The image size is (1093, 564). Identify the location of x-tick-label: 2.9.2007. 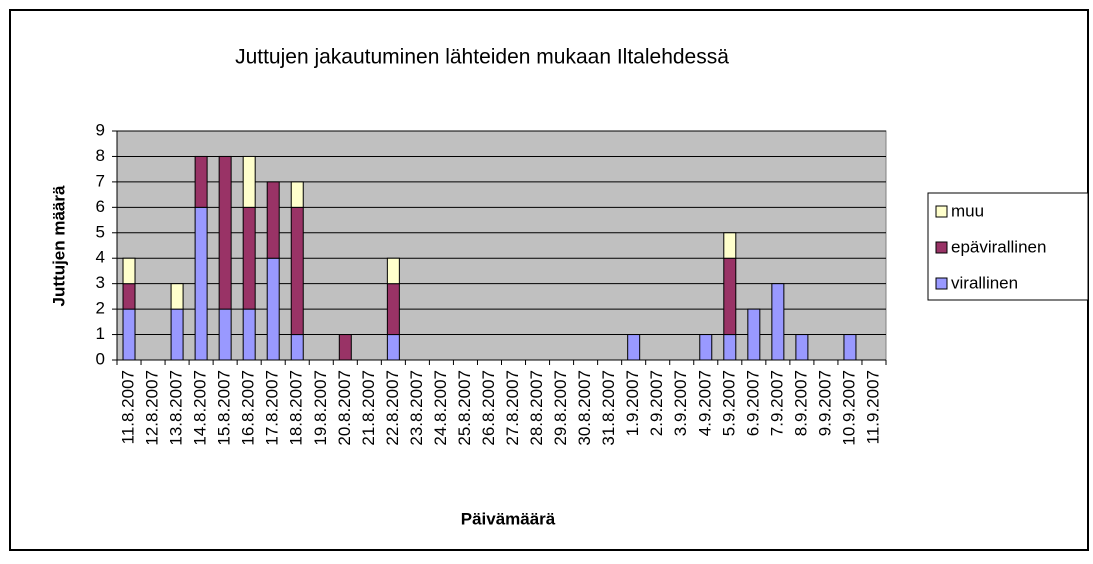
(656, 403).